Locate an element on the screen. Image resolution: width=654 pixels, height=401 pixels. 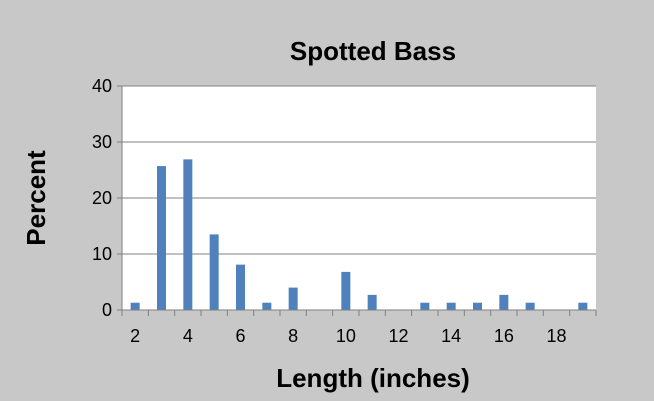
x-tick-label: 18 is located at coordinates (556, 336).